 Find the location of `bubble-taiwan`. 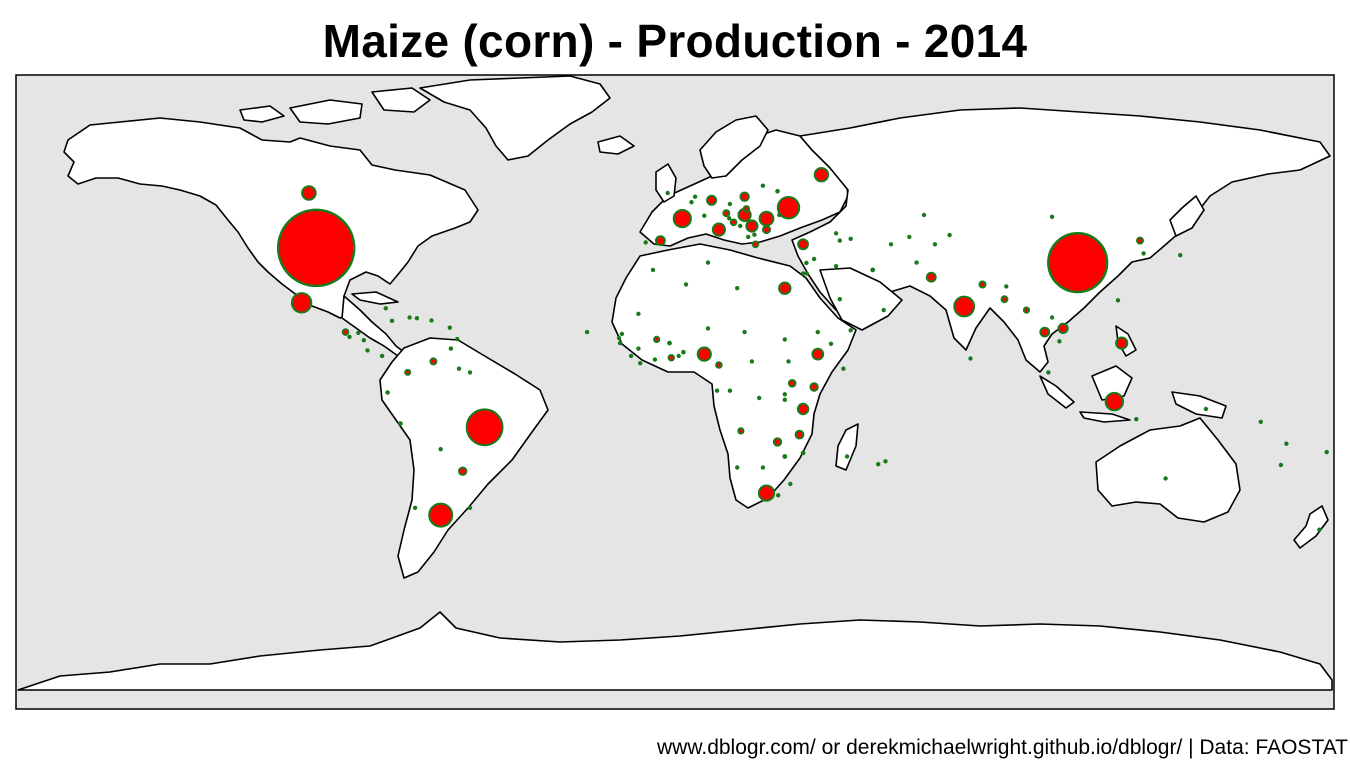

bubble-taiwan is located at coordinates (1118, 300).